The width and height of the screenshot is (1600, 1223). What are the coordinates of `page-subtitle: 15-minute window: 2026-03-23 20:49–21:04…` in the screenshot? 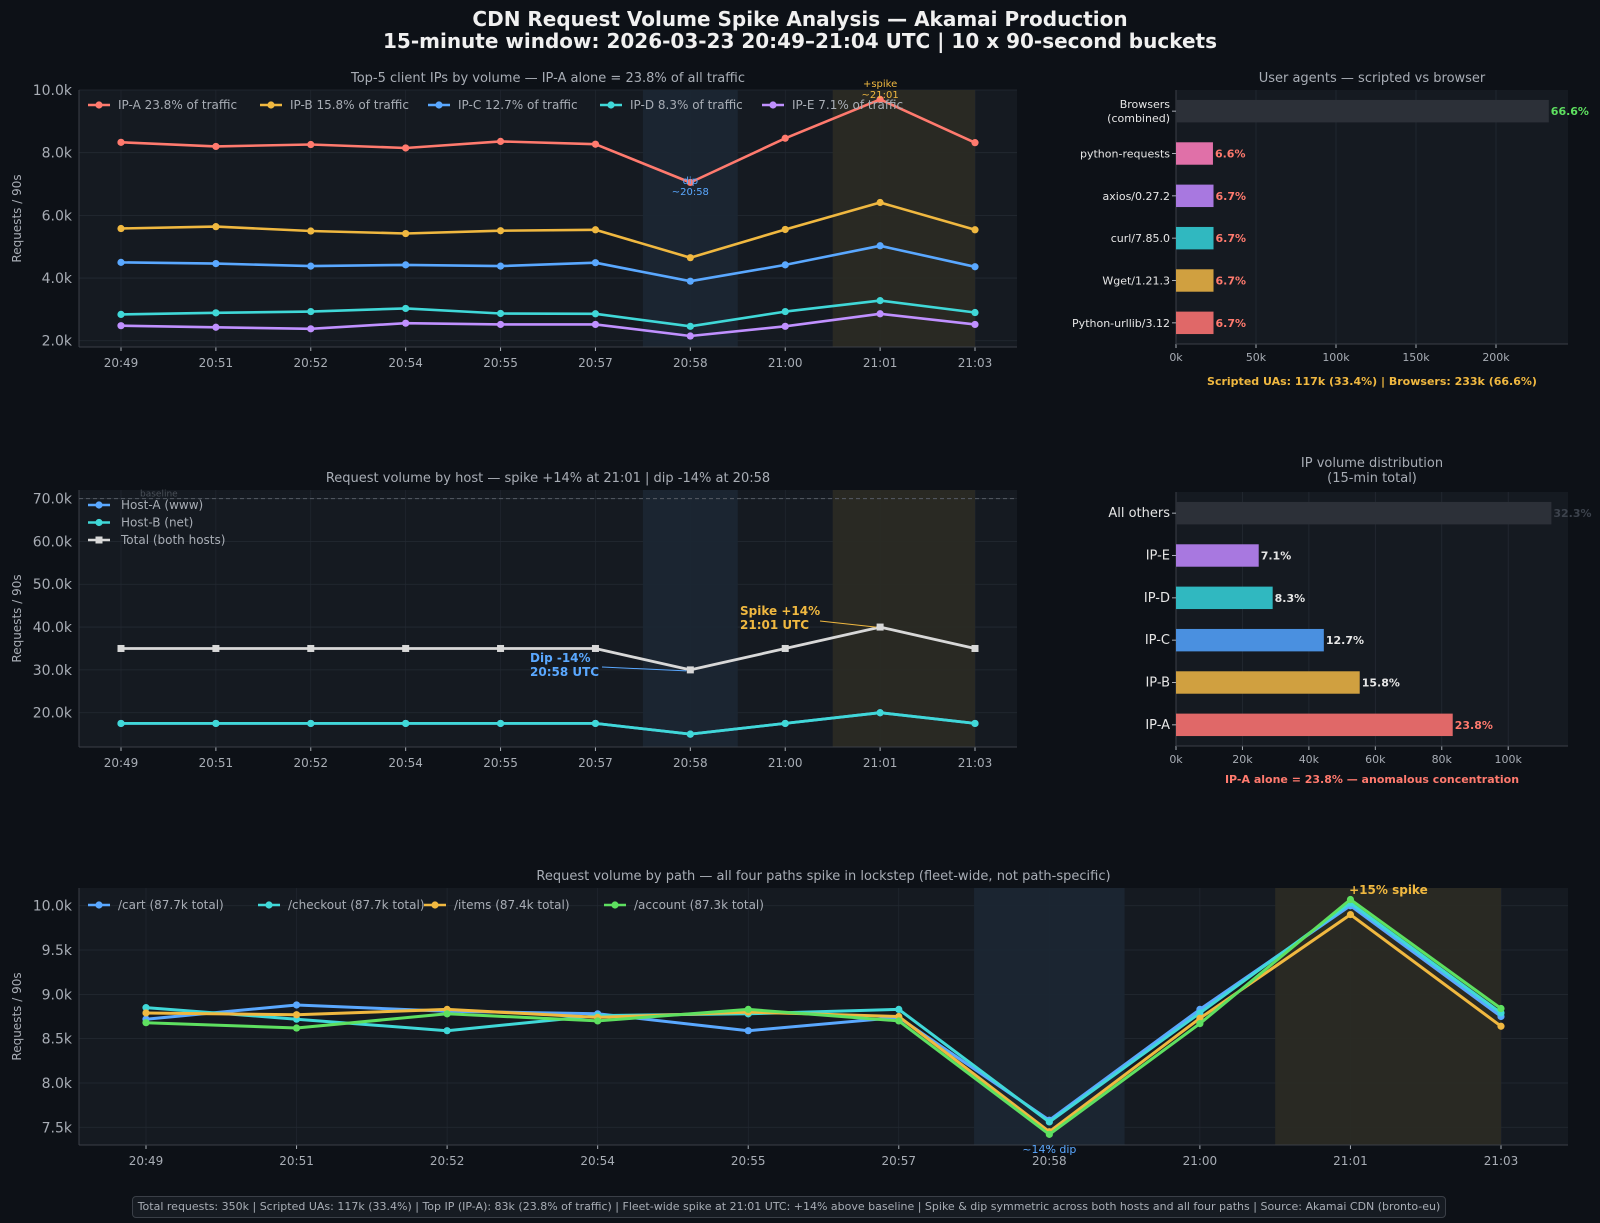 It's located at (799, 41).